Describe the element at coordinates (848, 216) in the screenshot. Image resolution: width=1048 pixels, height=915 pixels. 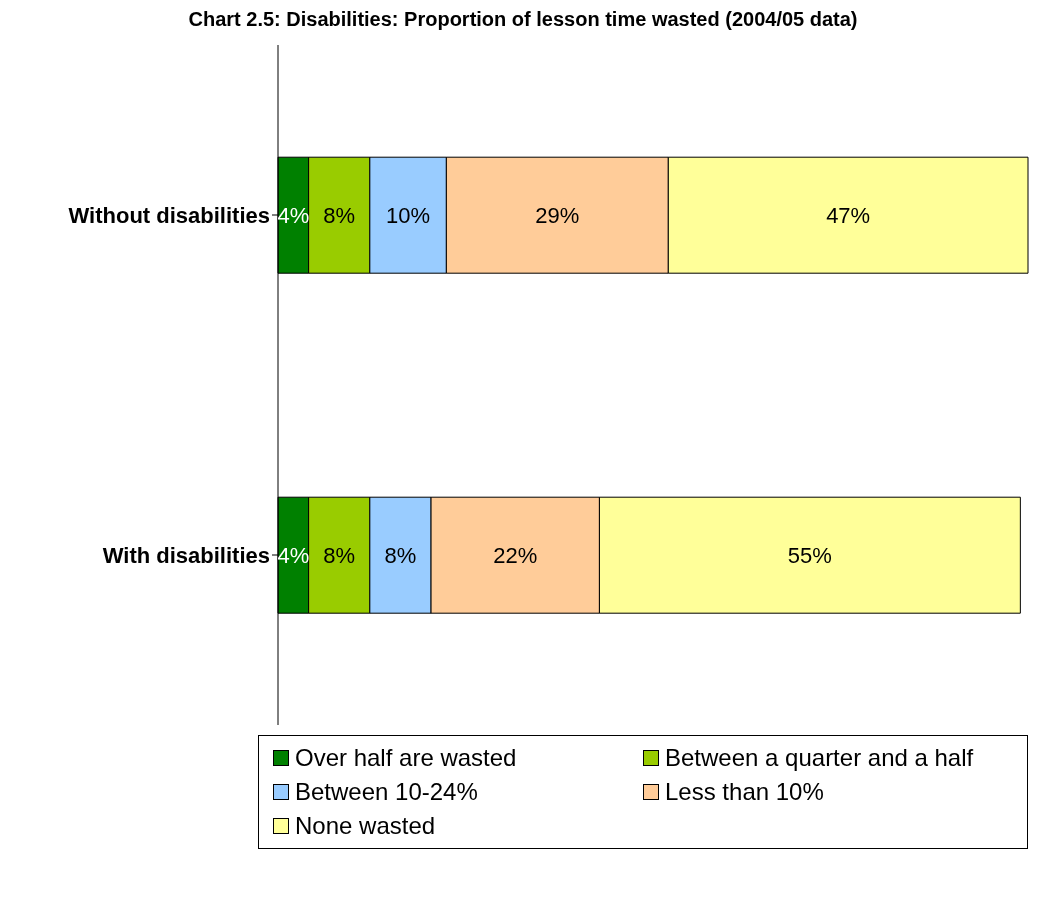
I see `data-label: 47%` at that location.